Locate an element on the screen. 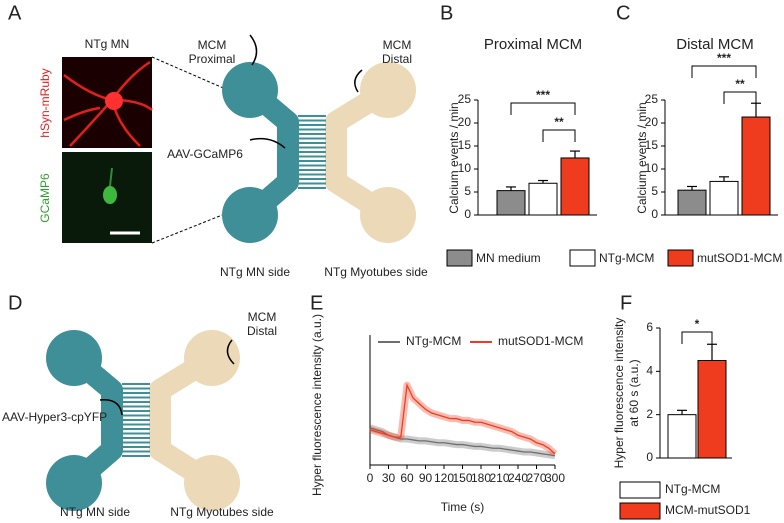  x-tick-label: 180 is located at coordinates (481, 478).